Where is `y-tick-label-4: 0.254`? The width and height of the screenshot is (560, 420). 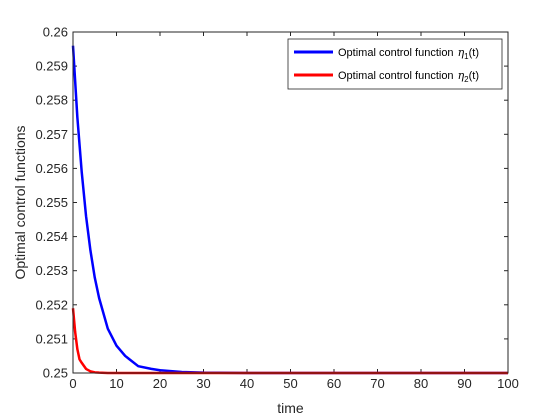 y-tick-label-4: 0.254 is located at coordinates (51, 236).